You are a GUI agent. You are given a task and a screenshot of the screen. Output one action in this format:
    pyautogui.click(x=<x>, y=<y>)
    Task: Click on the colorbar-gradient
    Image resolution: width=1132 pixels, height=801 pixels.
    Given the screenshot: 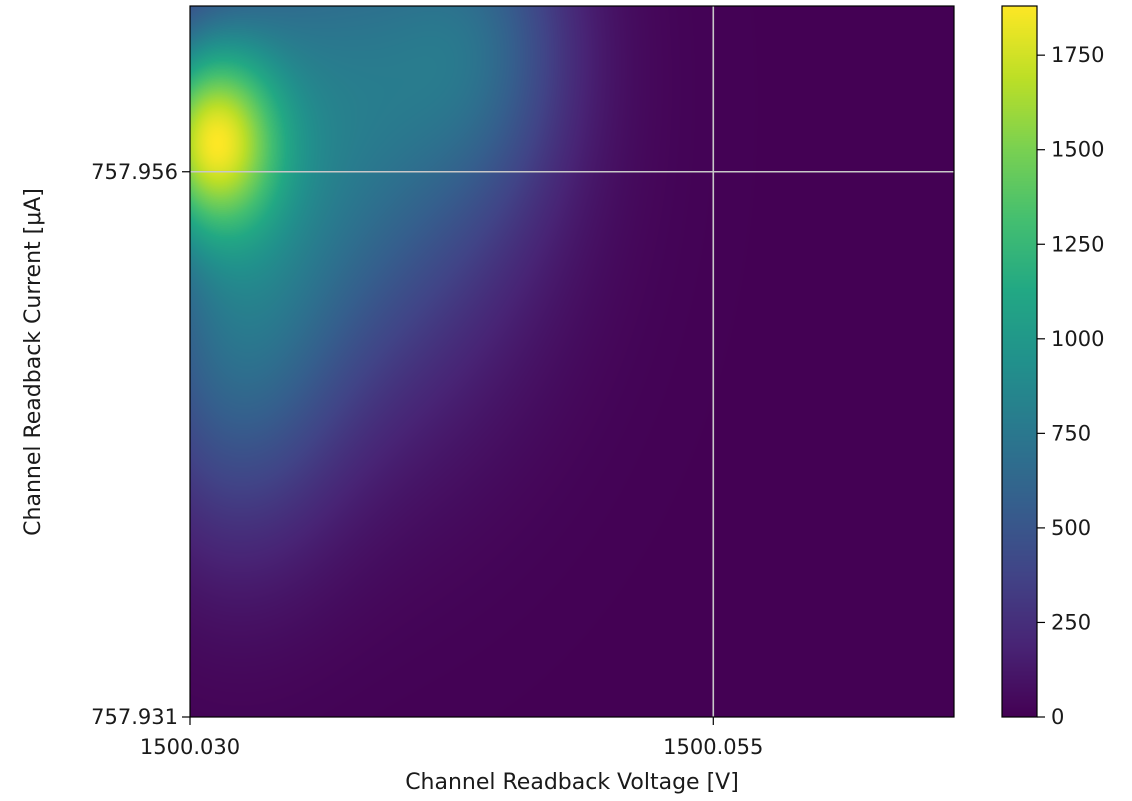 What is the action you would take?
    pyautogui.click(x=1019, y=361)
    